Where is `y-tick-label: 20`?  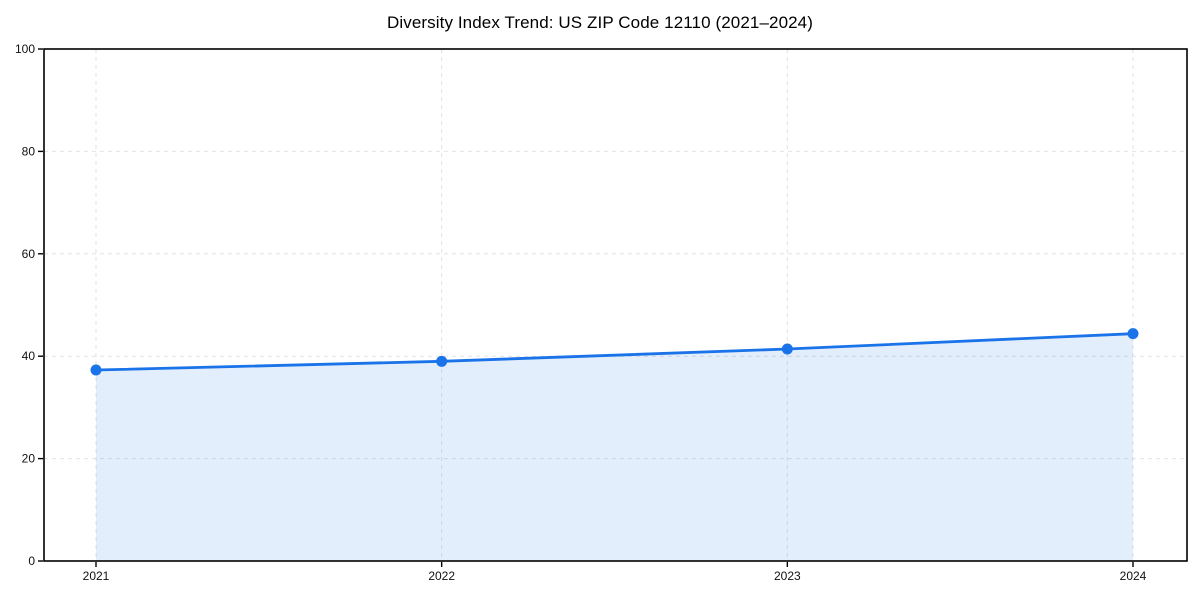
y-tick-label: 20 is located at coordinates (29, 459).